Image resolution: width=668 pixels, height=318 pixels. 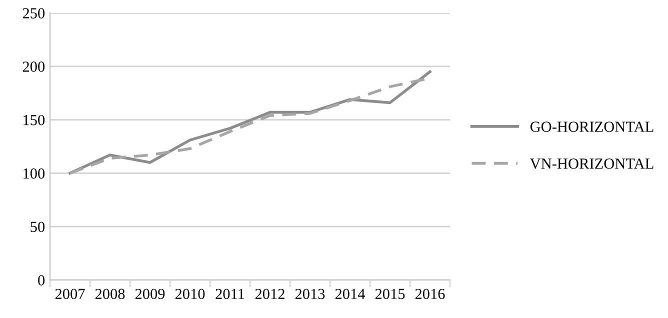 I want to click on x-tick-label: 2012, so click(x=269, y=294).